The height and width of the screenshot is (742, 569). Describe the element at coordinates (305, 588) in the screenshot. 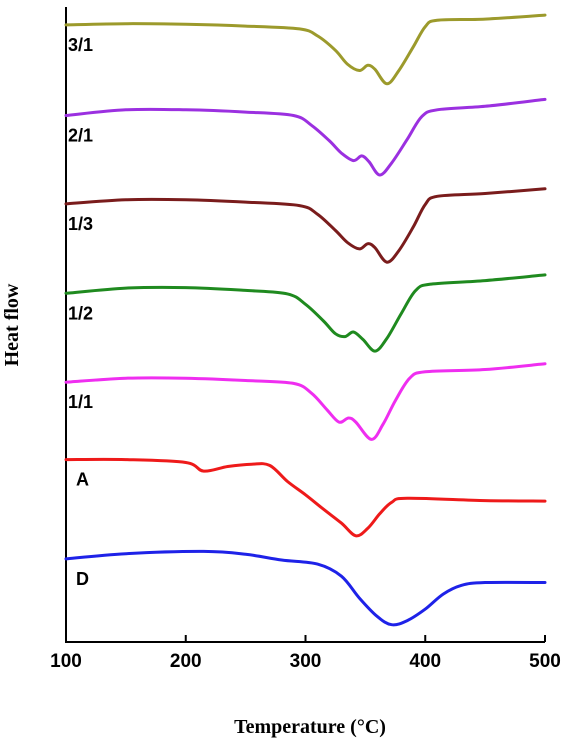

I see `series-line-d` at that location.